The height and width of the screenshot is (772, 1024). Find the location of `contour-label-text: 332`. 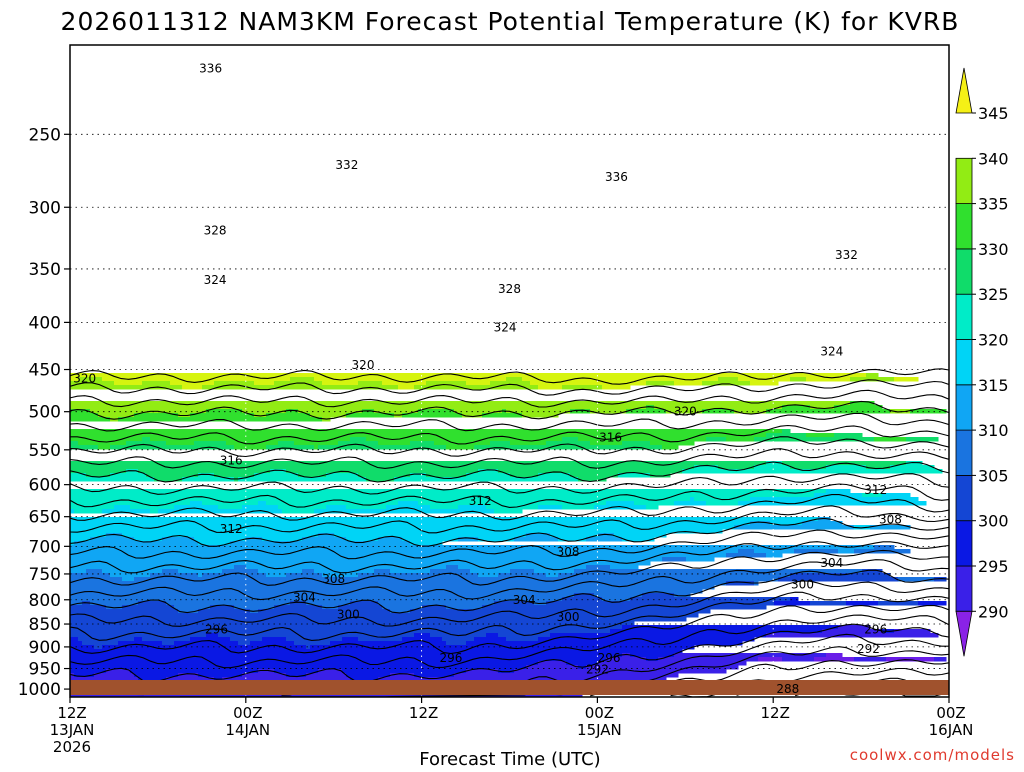

contour-label-text: 332 is located at coordinates (346, 165).